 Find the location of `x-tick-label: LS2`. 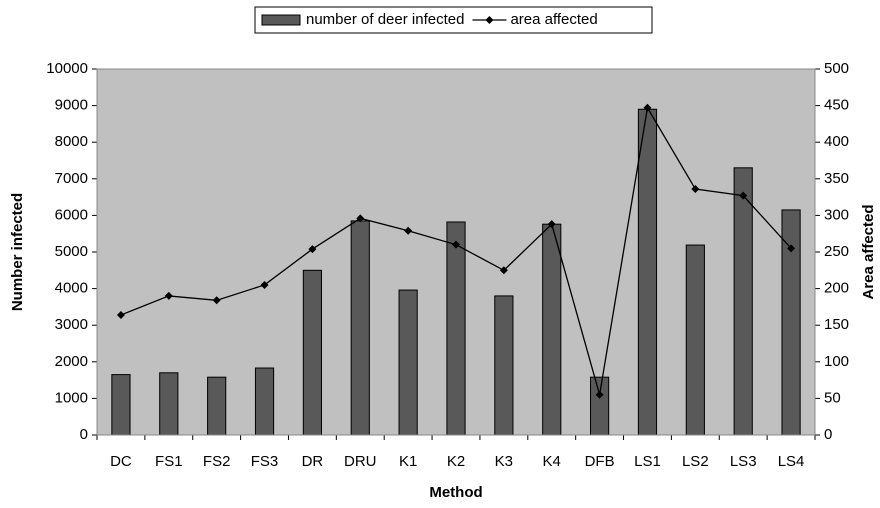

x-tick-label: LS2 is located at coordinates (695, 461).